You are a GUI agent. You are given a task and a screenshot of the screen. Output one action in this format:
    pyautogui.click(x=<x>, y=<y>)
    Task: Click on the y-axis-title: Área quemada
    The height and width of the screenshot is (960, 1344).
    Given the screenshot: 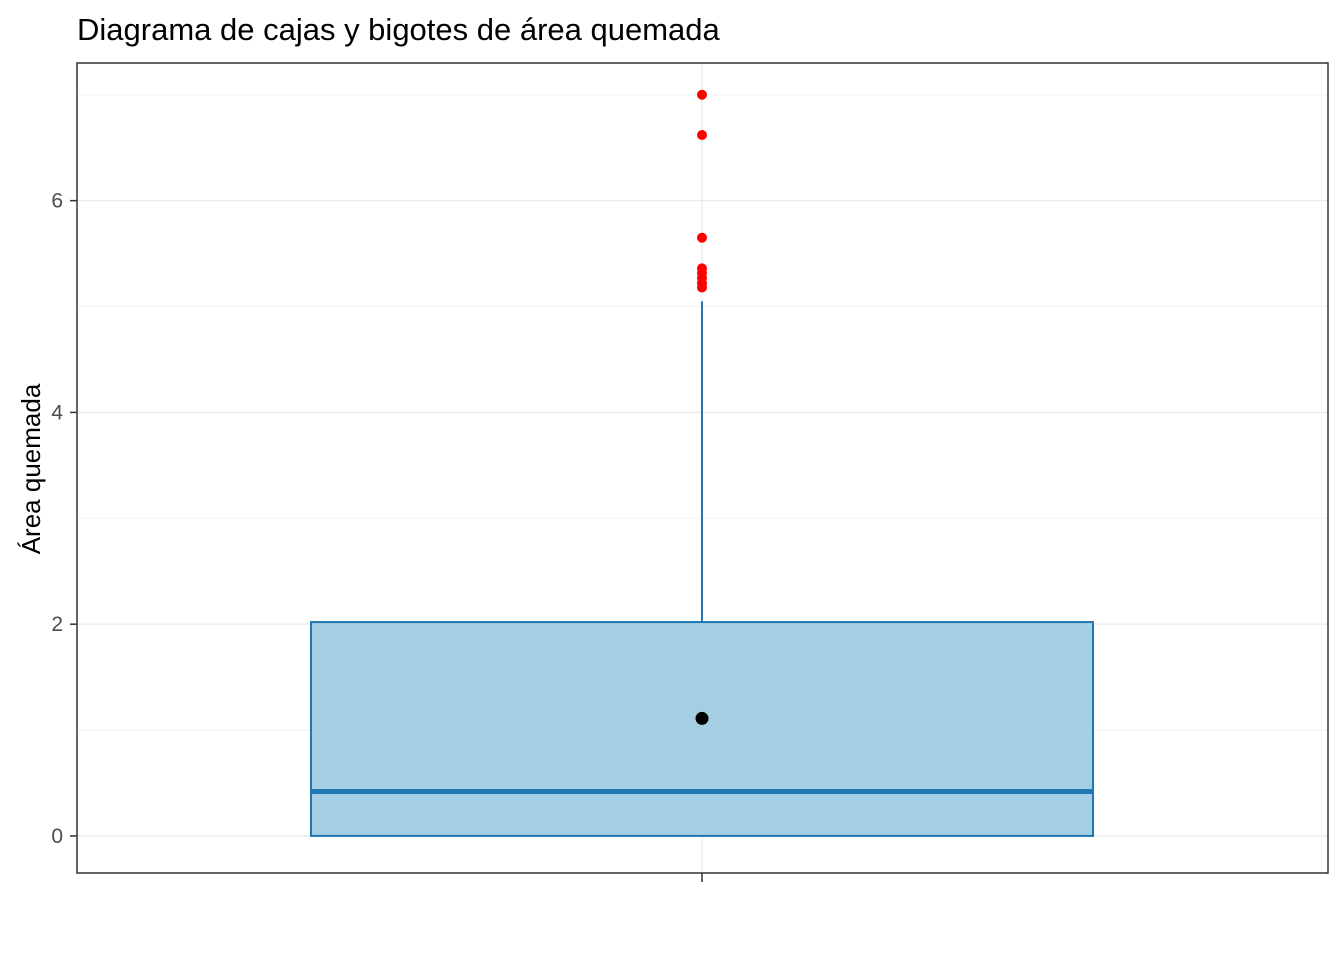 What is the action you would take?
    pyautogui.click(x=31, y=468)
    